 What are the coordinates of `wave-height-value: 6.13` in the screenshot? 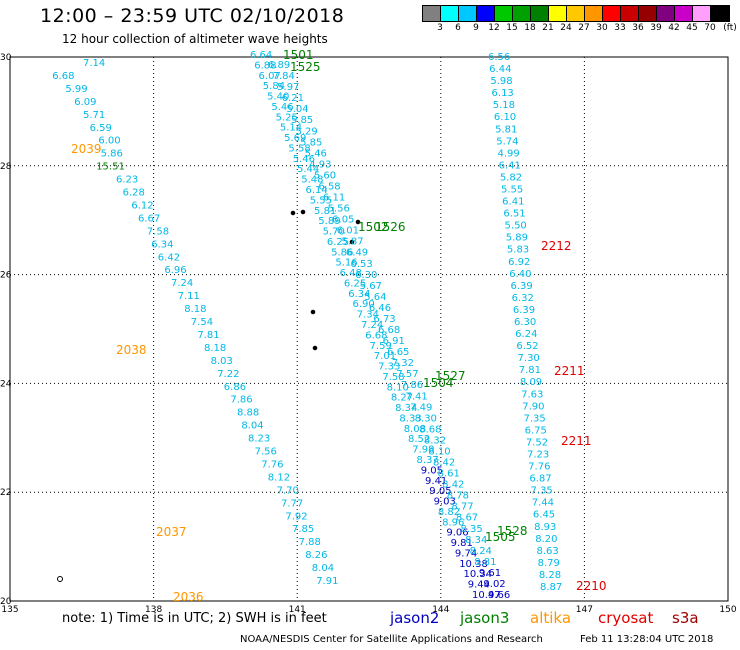 It's located at (503, 93).